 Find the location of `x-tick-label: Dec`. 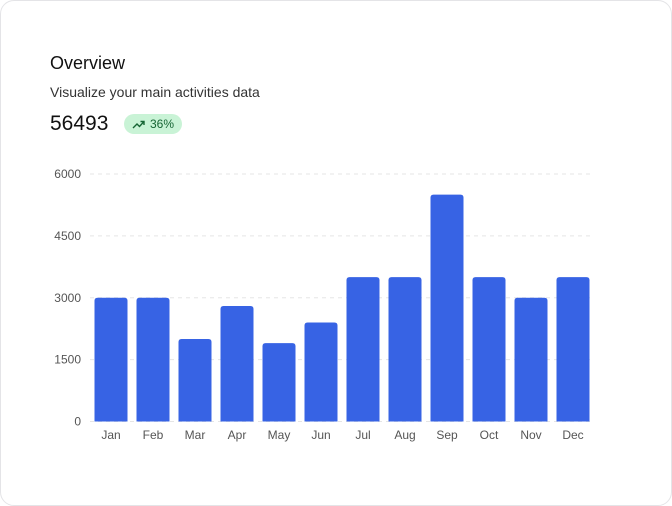

x-tick-label: Dec is located at coordinates (572, 435).